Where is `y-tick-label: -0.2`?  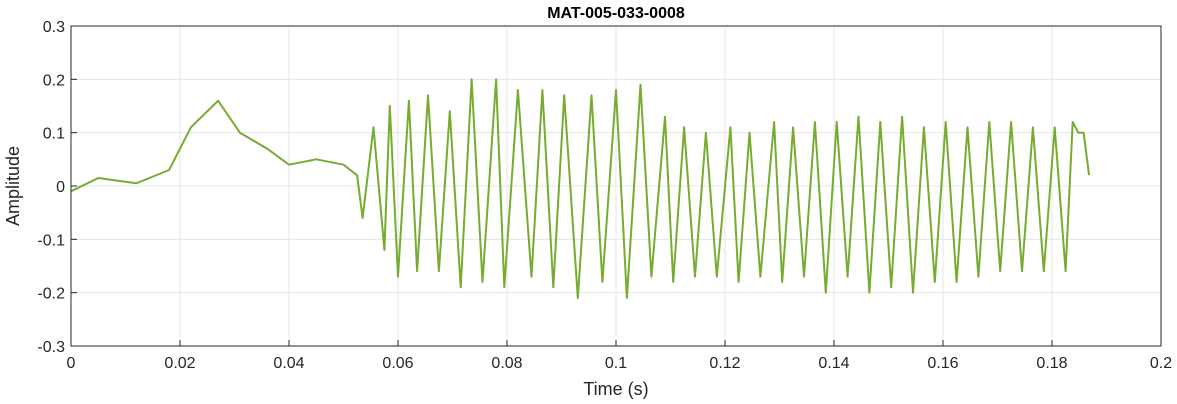 y-tick-label: -0.2 is located at coordinates (51, 294).